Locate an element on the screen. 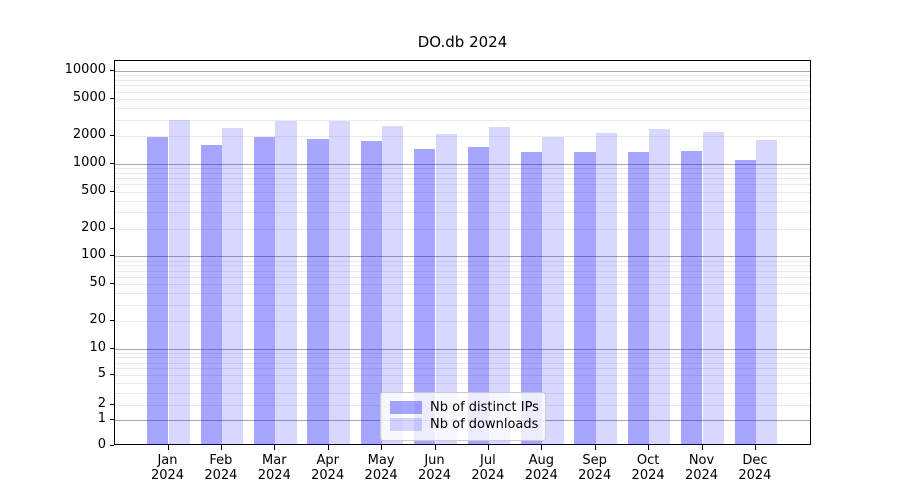 This screenshot has width=900, height=500. bar-may-downloads is located at coordinates (393, 285).